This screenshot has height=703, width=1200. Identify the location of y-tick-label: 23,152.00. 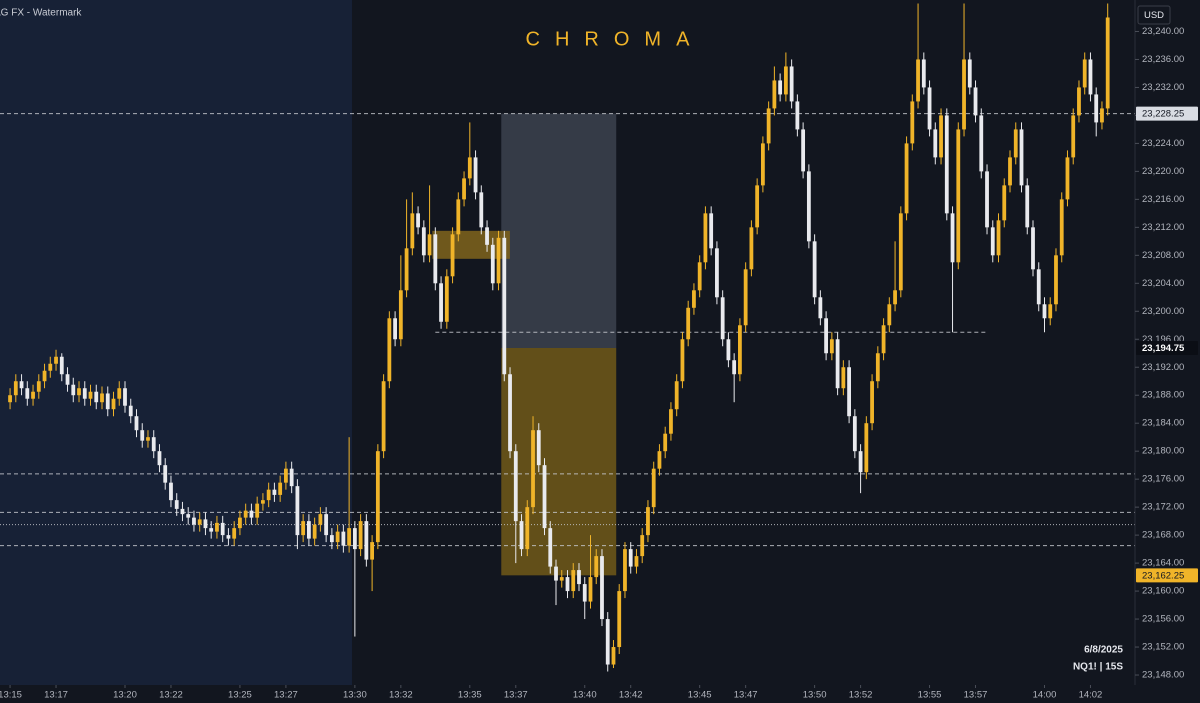
(1163, 647).